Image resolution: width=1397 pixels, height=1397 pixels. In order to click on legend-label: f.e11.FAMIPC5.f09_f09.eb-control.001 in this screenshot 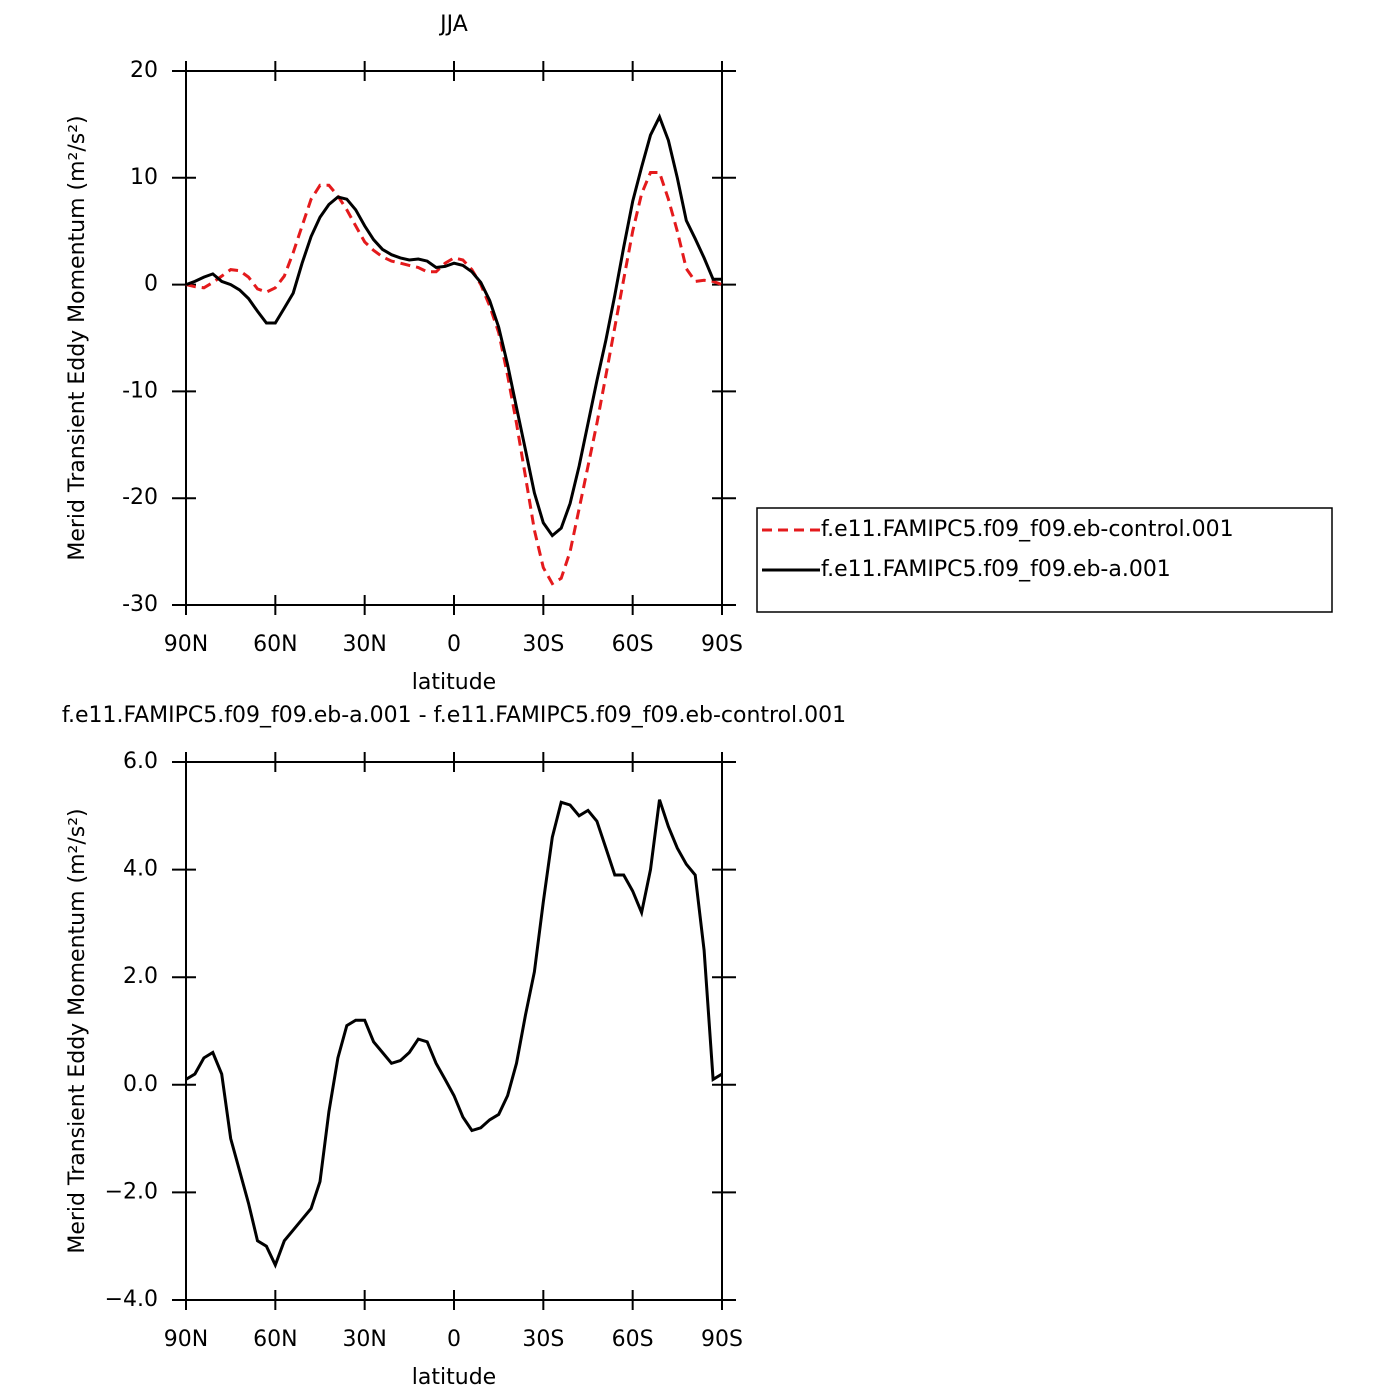, I will do `click(1027, 529)`.